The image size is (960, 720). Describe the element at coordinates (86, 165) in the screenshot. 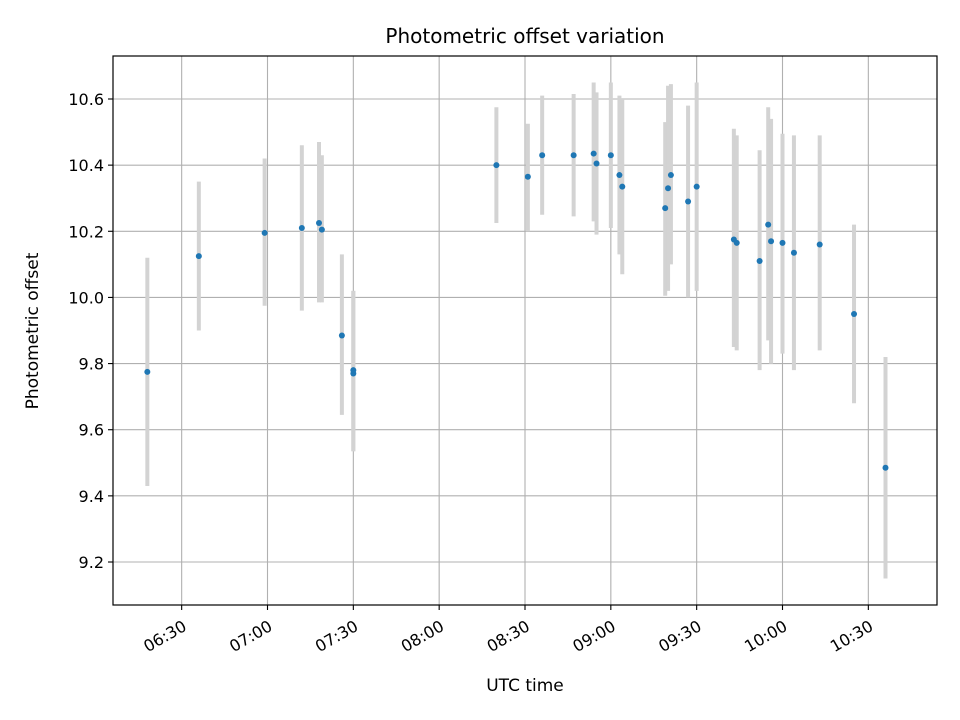

I see `y-tick-label: 10.4` at that location.